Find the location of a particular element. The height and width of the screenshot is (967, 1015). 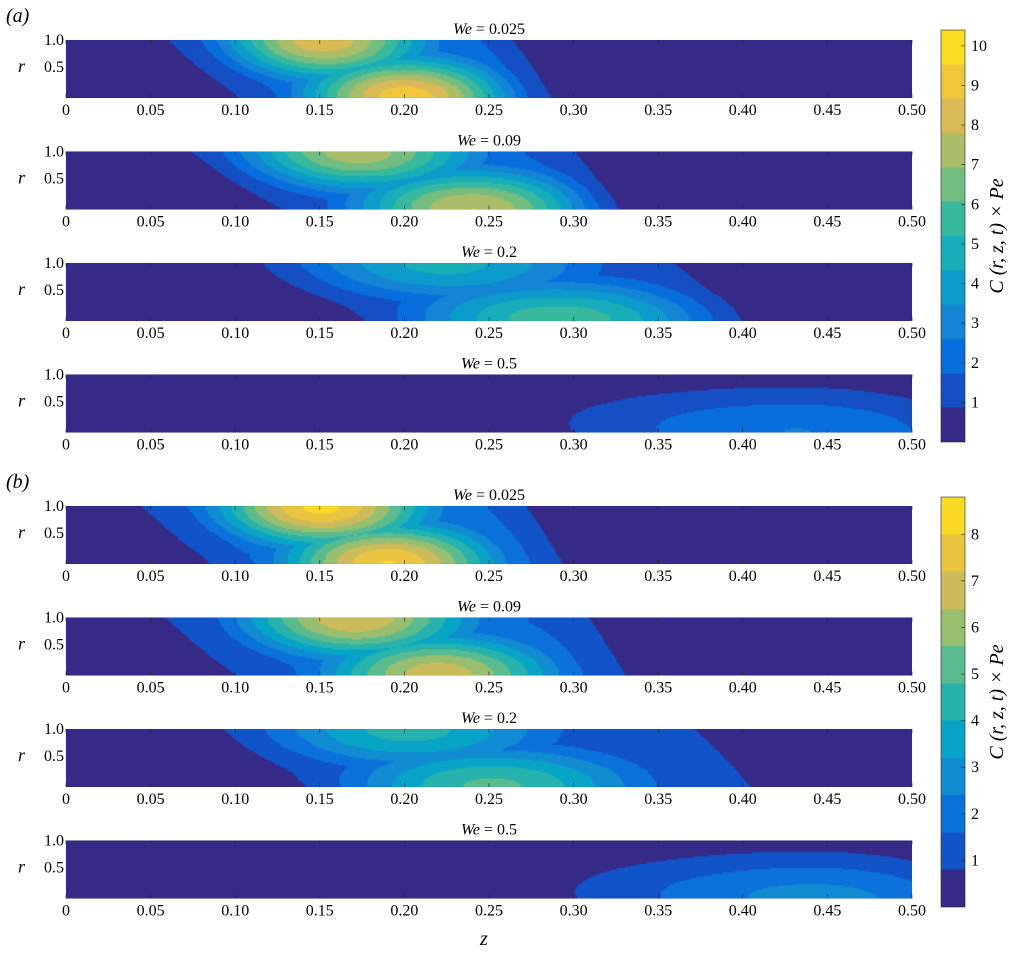

panel-title-value: = 0.025 is located at coordinates (498, 495).